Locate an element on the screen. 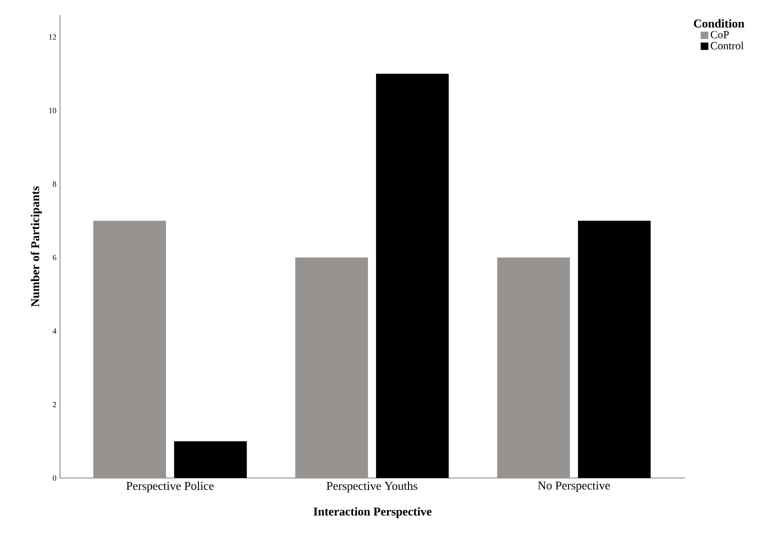 The width and height of the screenshot is (766, 533). legend-label: CoP is located at coordinates (719, 34).